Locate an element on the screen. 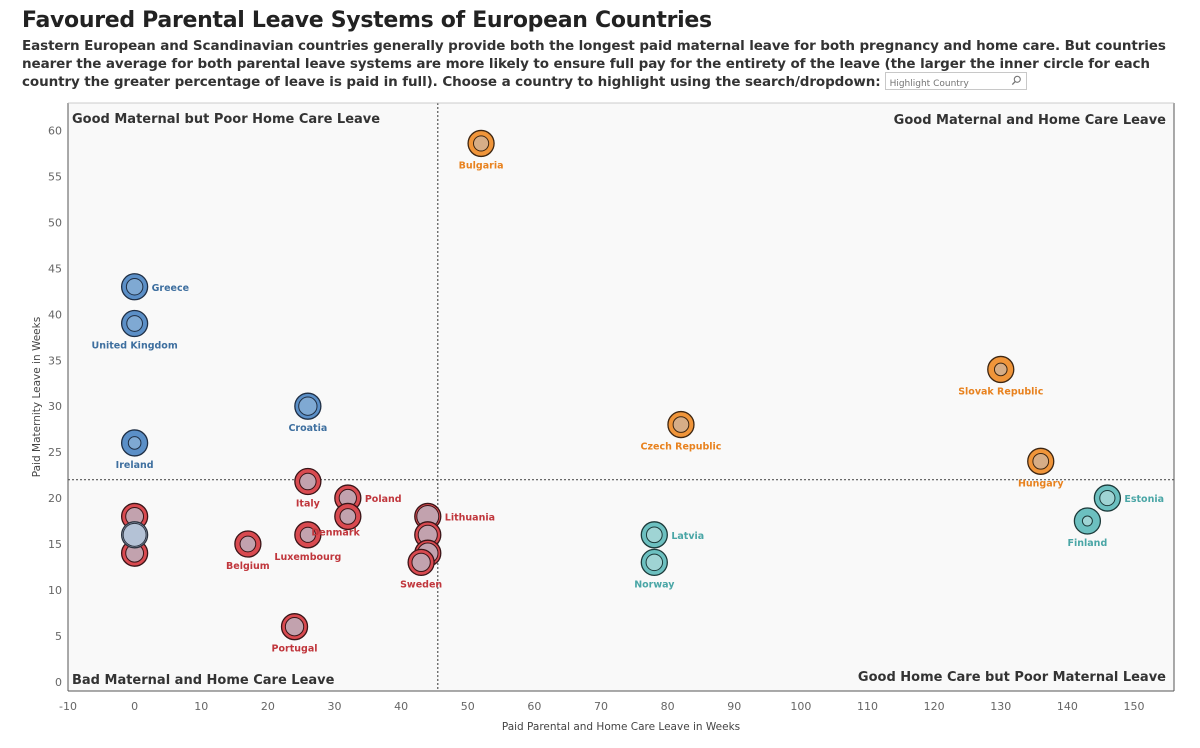 The height and width of the screenshot is (748, 1200). y-axis-ticks: 0 5 10 15 20 25 30 35 40 45 50 55 60 is located at coordinates (55, 407).